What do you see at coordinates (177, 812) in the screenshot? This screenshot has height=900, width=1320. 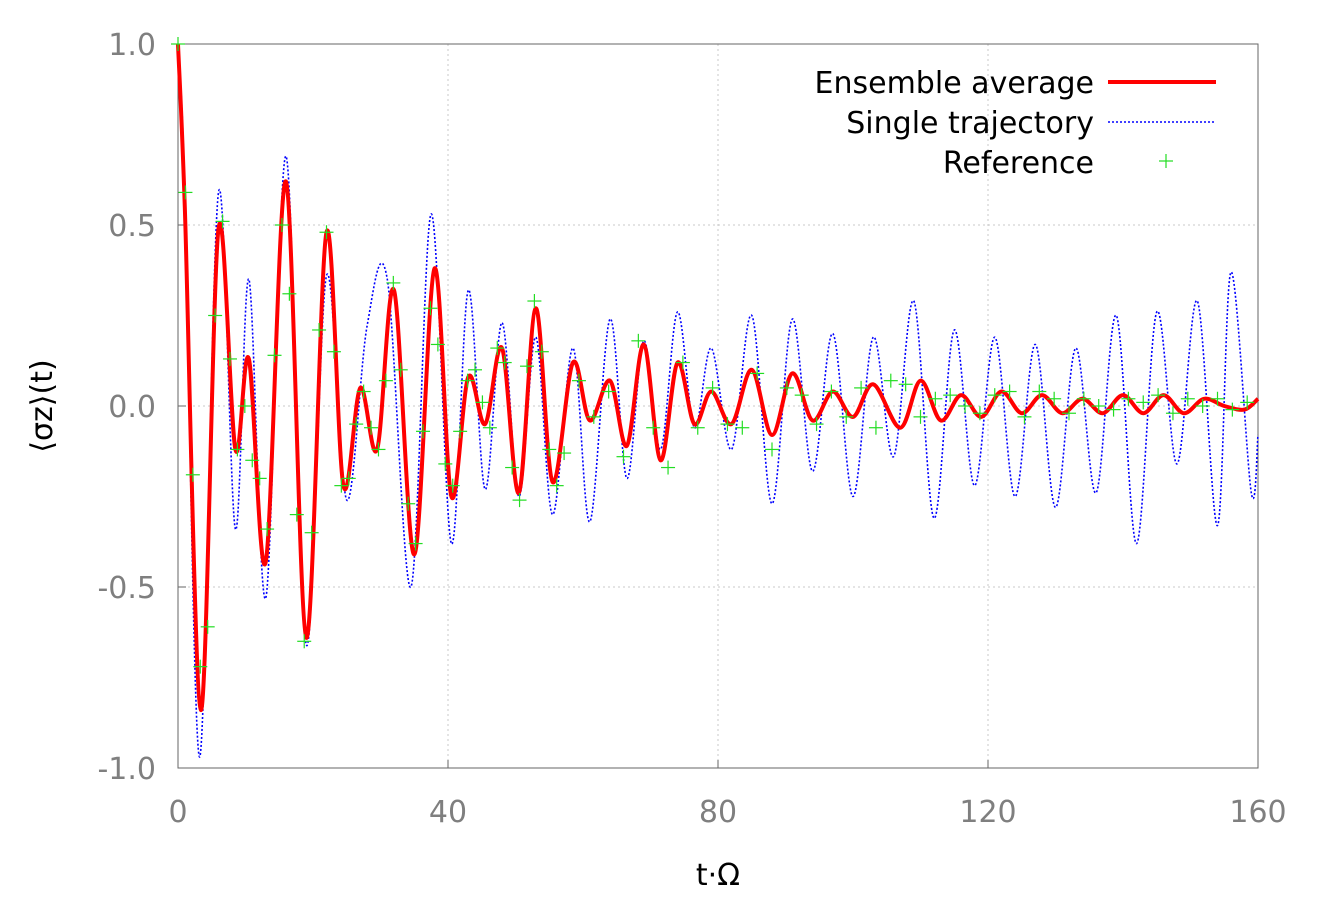 I see `x-tick-label: 0` at bounding box center [177, 812].